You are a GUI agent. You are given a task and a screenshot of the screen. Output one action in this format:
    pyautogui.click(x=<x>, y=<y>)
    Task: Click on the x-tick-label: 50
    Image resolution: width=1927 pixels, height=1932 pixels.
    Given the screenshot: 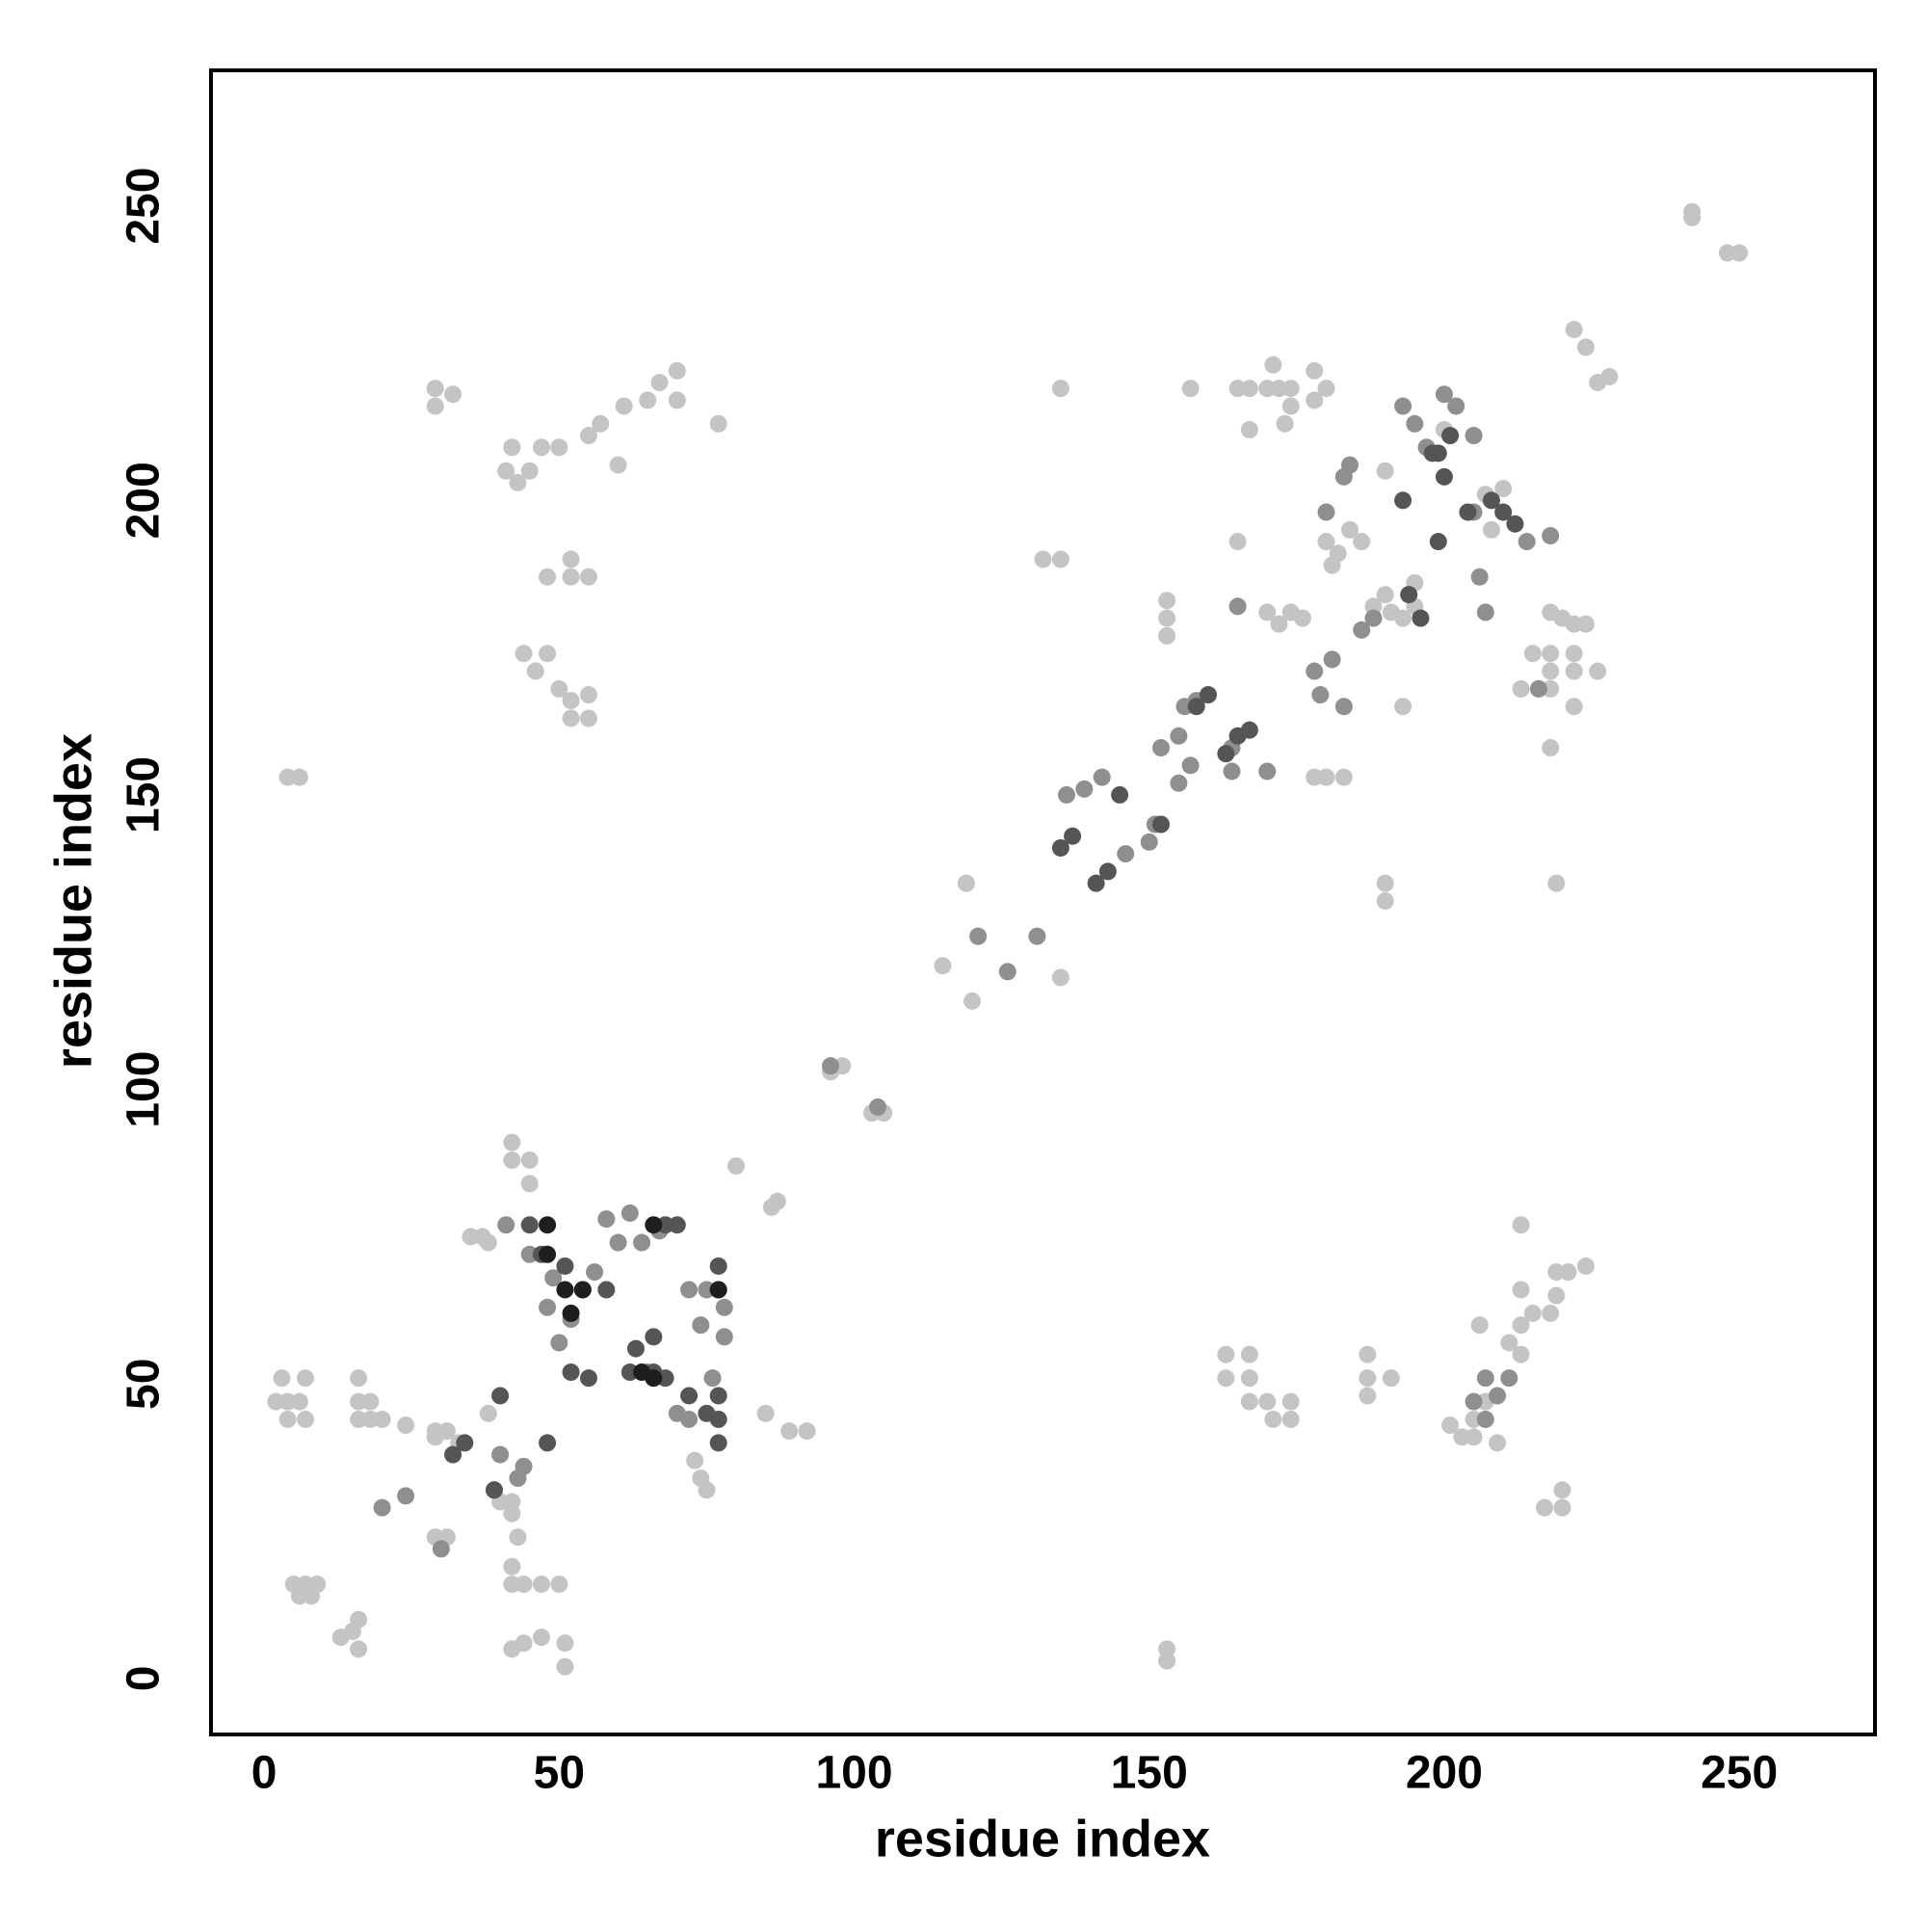 What is the action you would take?
    pyautogui.click(x=559, y=1773)
    